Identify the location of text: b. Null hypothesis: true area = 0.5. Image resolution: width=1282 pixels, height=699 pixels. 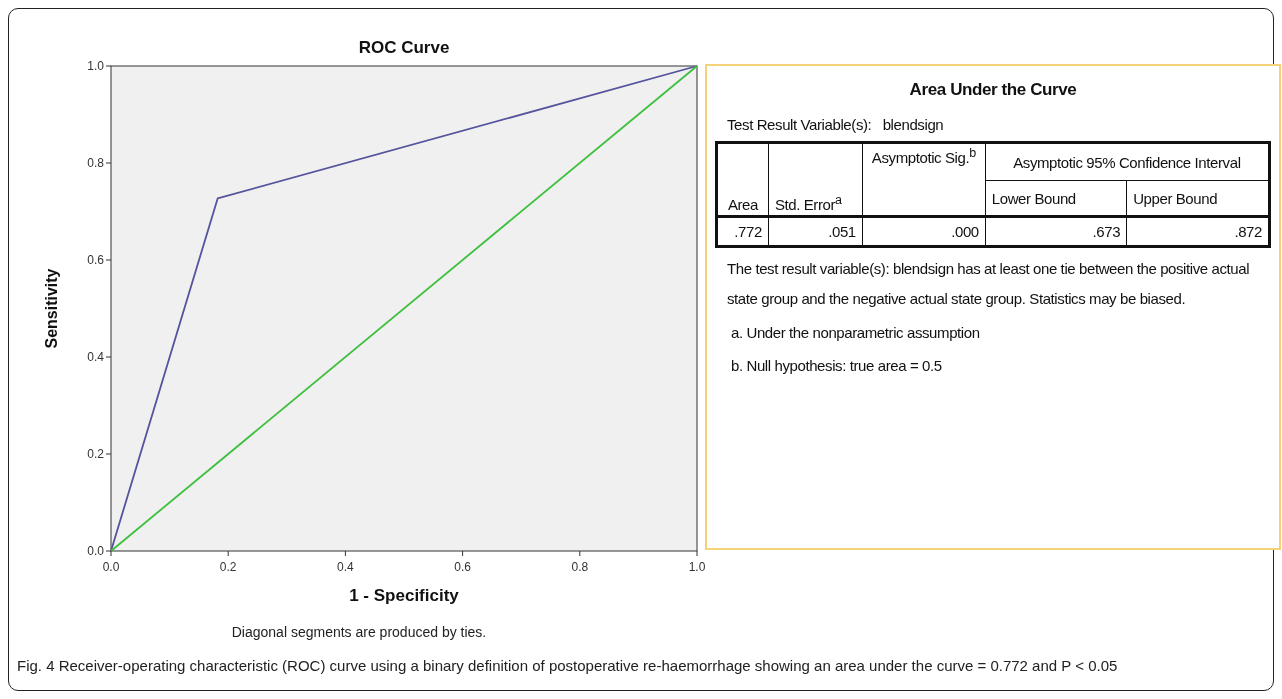
(837, 365).